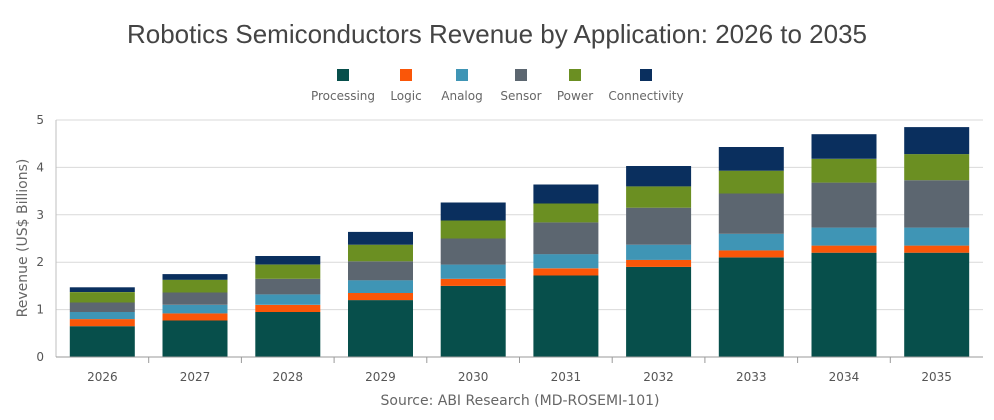  I want to click on x-tick-label: 2032, so click(658, 377).